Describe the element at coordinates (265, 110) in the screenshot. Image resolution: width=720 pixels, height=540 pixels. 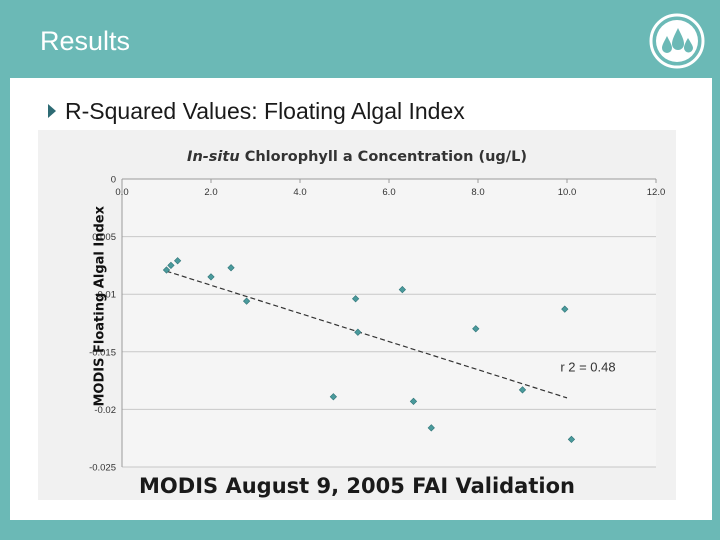
I see `bullet-text: R-Squared Values: Floating Algal Index` at that location.